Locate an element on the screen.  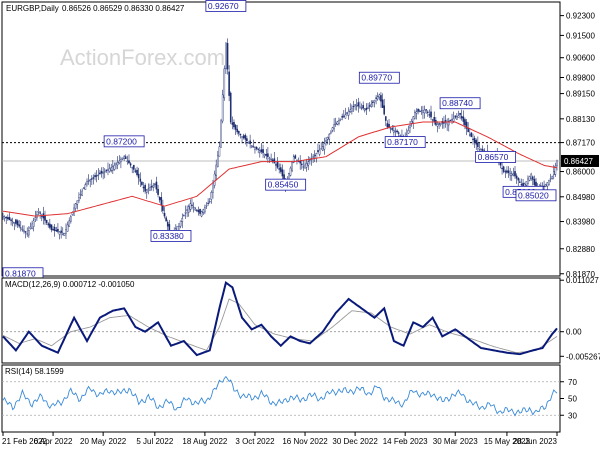
price-tick-label: 0.89800 is located at coordinates (580, 77).